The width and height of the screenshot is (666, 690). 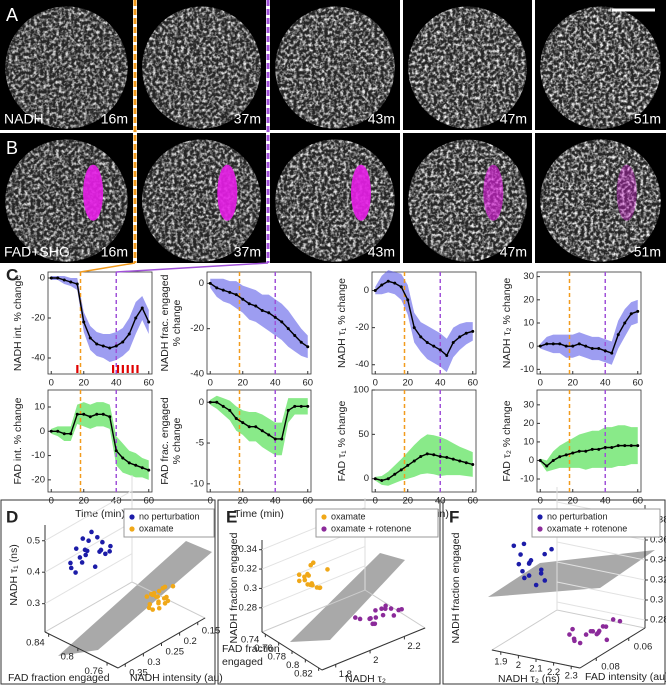 What do you see at coordinates (94, 671) in the screenshot?
I see `x-tick-label: 0.76` at bounding box center [94, 671].